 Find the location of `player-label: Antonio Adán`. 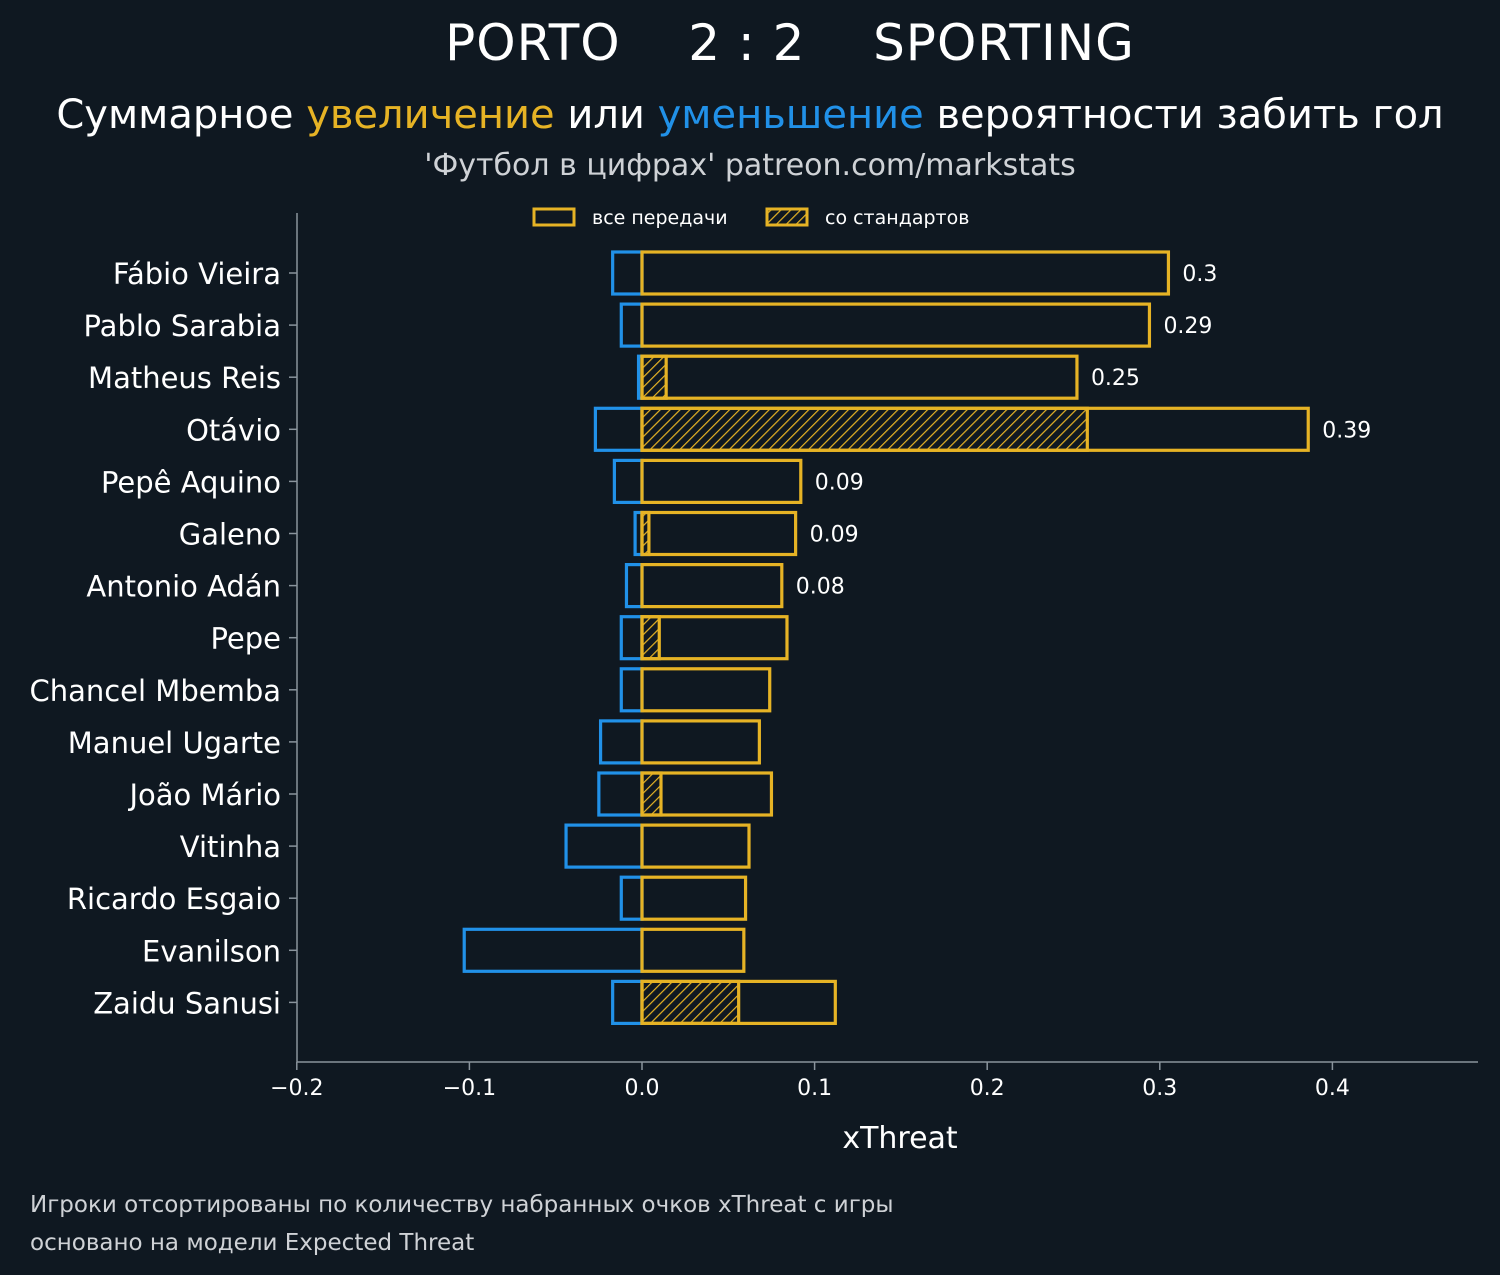

player-label: Antonio Adán is located at coordinates (183, 587).